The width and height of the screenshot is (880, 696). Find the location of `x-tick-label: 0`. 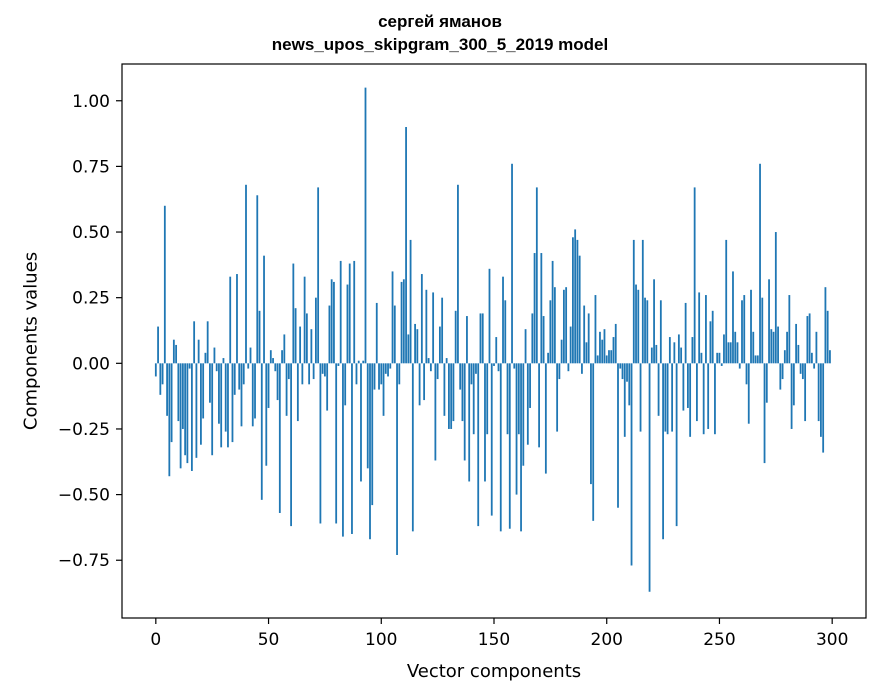

x-tick-label: 0 is located at coordinates (155, 640).